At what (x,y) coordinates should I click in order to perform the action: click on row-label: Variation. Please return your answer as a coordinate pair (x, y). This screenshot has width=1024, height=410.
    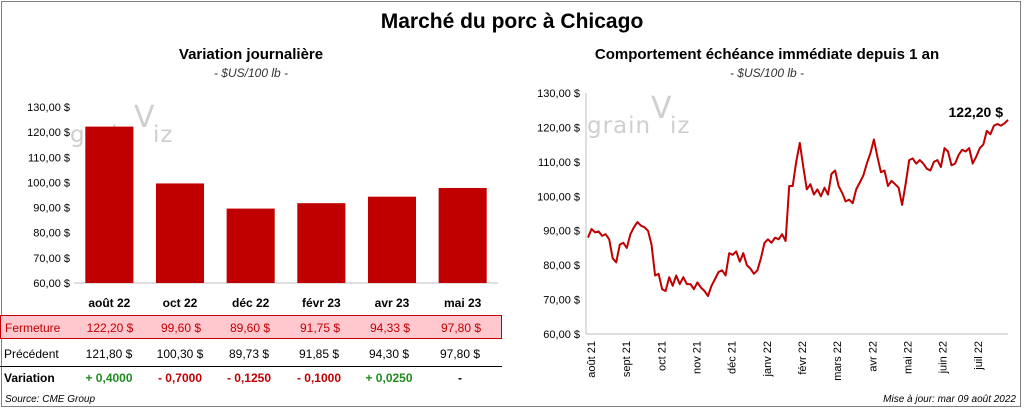
    Looking at the image, I should click on (29, 378).